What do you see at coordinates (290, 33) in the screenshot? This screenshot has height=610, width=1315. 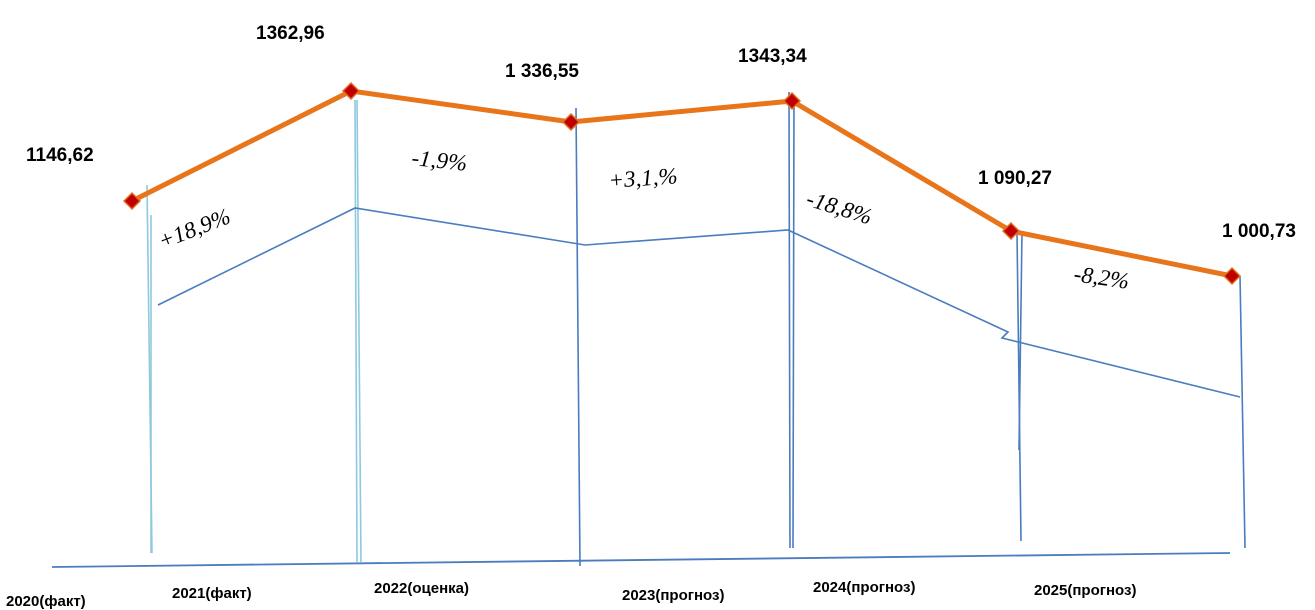 I see `value-label-1: 1362,96` at bounding box center [290, 33].